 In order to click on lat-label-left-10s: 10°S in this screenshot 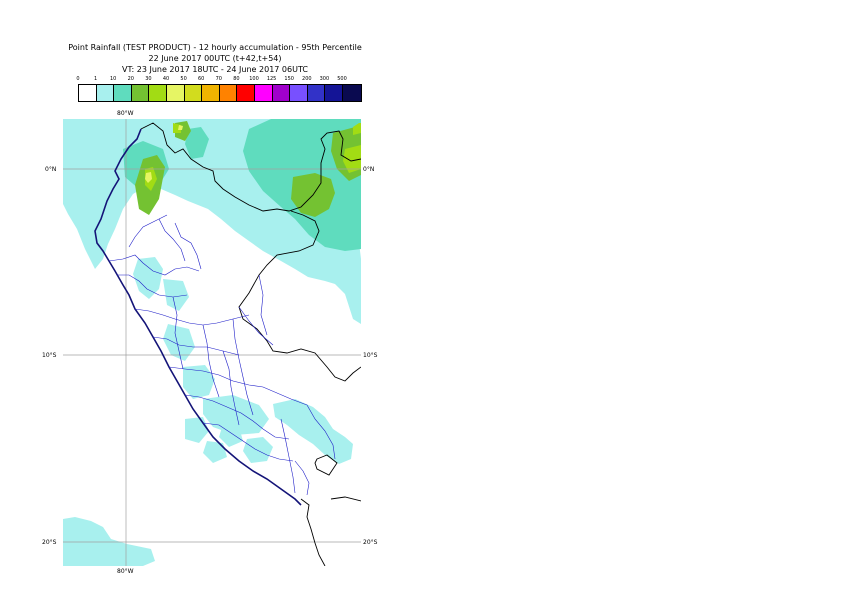, I will do `click(49, 355)`.